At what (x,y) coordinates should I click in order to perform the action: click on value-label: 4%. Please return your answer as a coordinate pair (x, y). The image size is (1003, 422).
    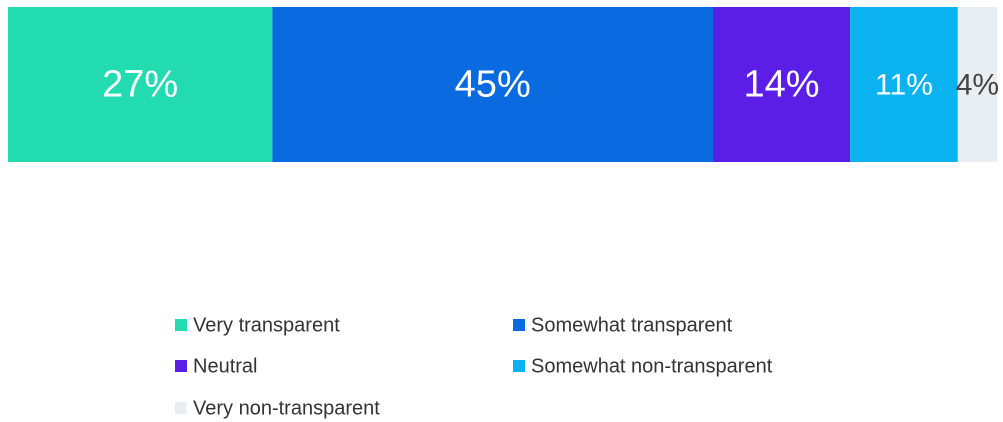
    Looking at the image, I should click on (977, 84).